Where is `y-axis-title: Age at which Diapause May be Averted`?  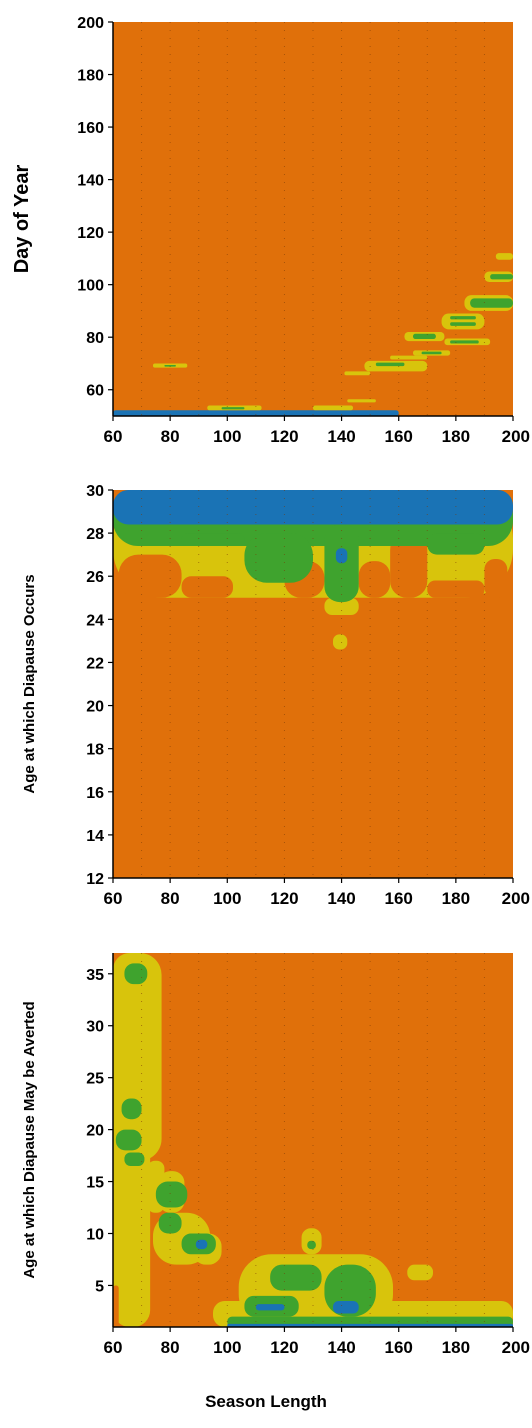 y-axis-title: Age at which Diapause May be Averted is located at coordinates (29, 1139).